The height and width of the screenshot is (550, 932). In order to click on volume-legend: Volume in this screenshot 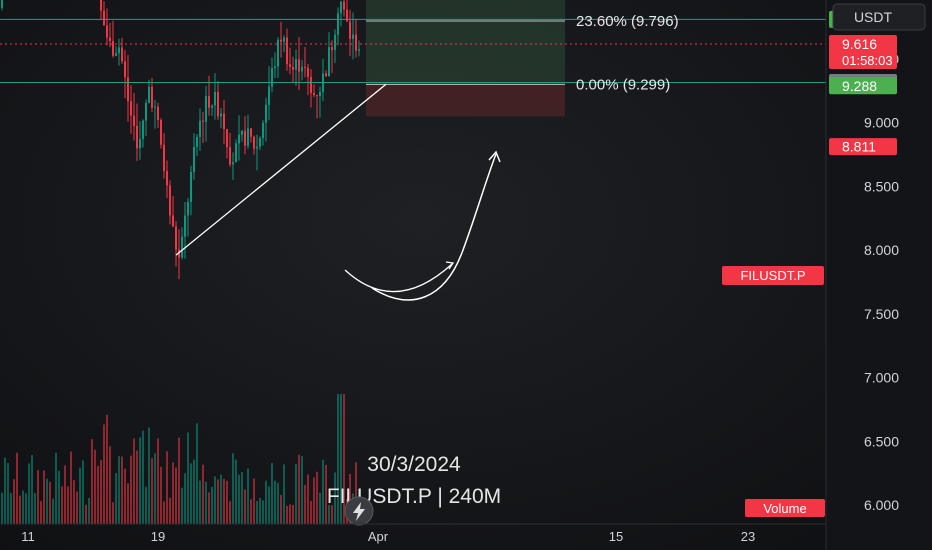, I will do `click(785, 508)`.